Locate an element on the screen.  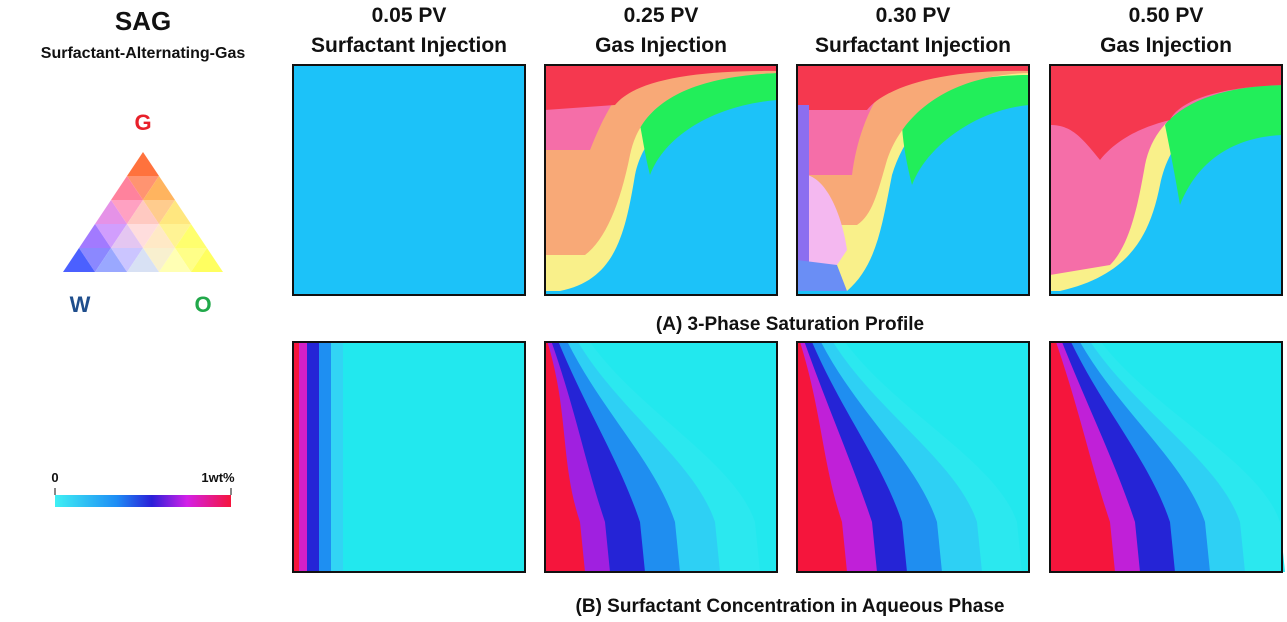
row-caption: (A) 3-Phase Saturation Profile is located at coordinates (790, 324).